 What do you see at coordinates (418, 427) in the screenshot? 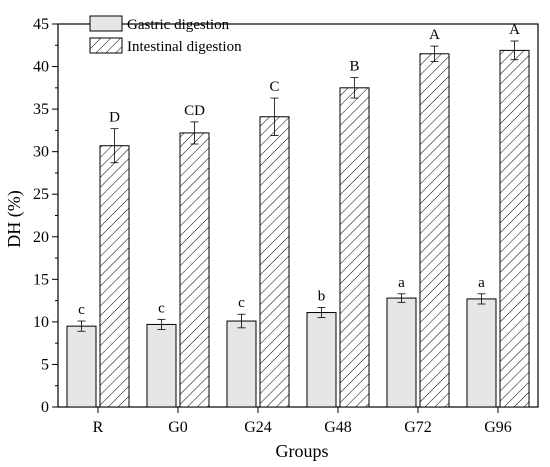
I see `x-tick-label: G72` at bounding box center [418, 427].